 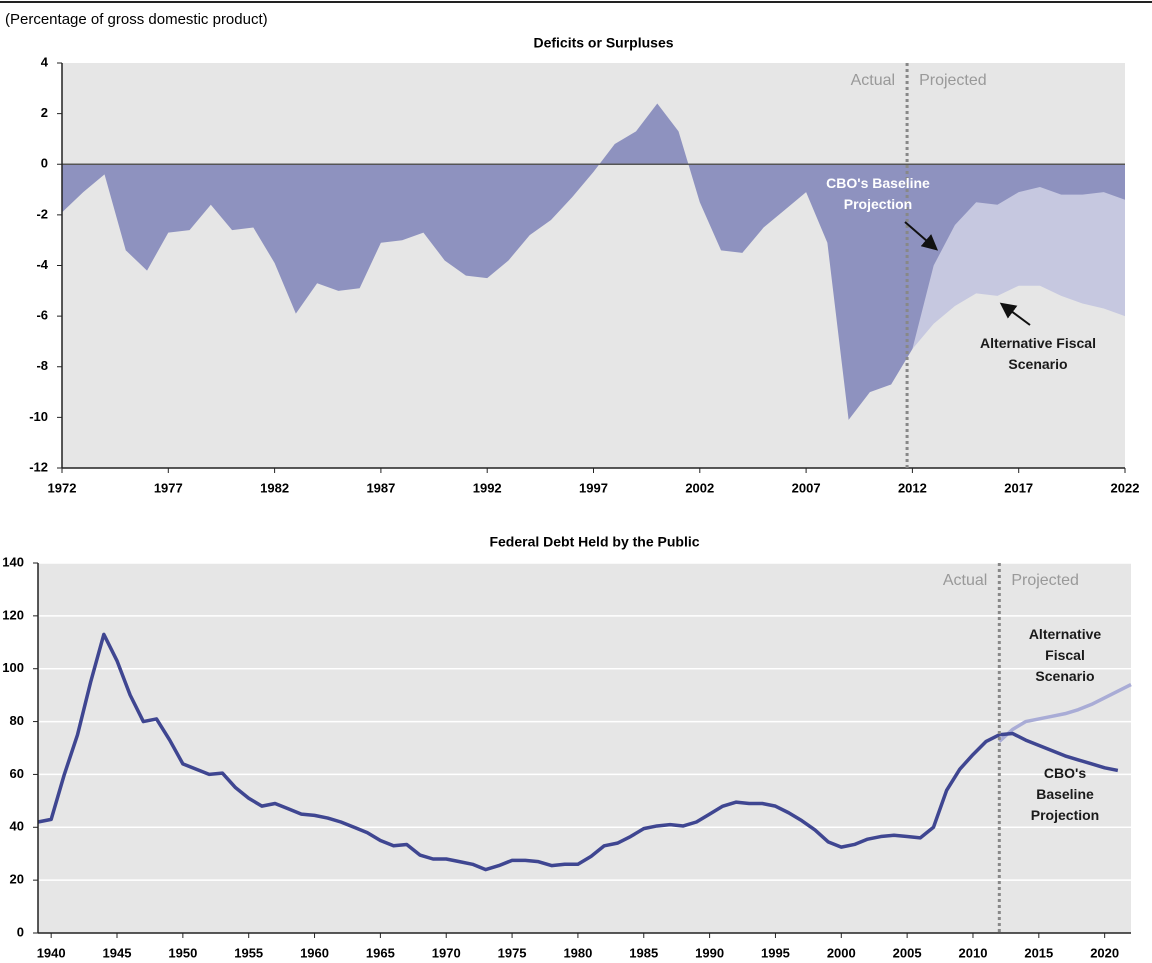 I want to click on x-tick-label: 1992, so click(x=487, y=487).